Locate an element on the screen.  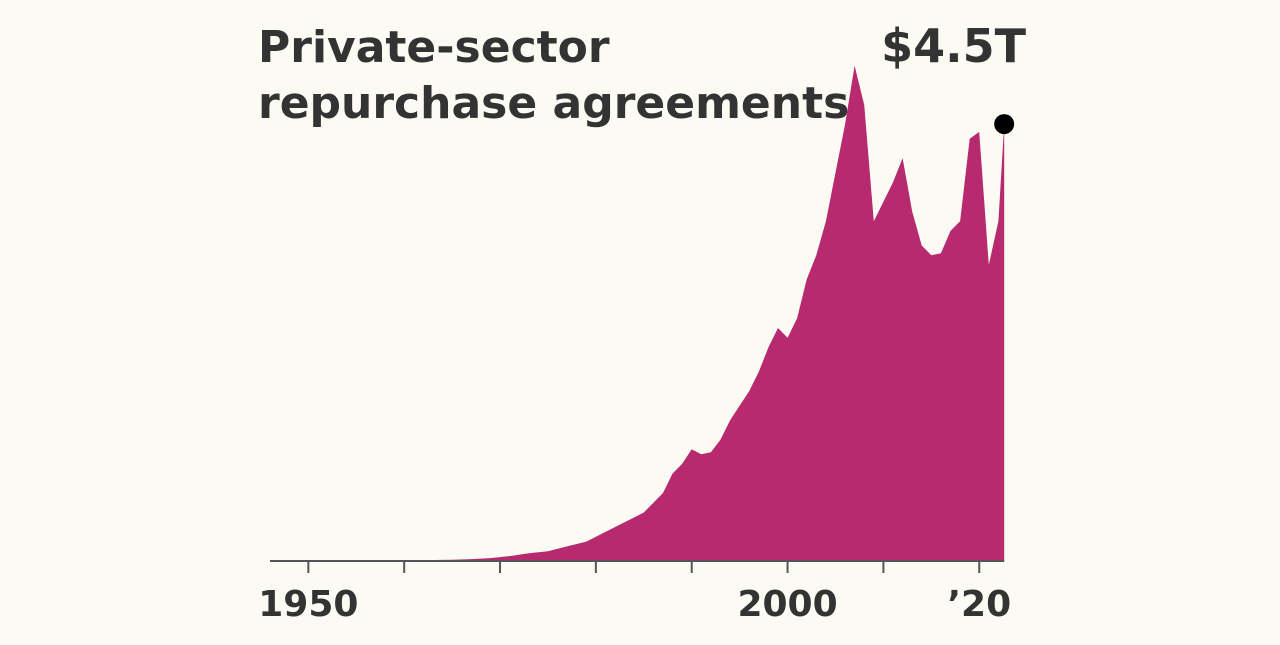
end-point-marker is located at coordinates (1004, 124).